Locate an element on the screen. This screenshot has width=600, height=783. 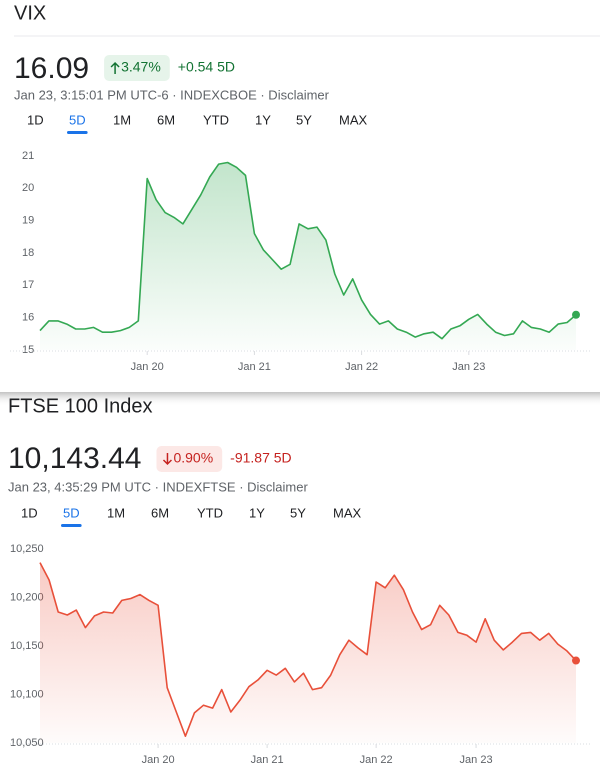
card-shadow is located at coordinates (300, 399).